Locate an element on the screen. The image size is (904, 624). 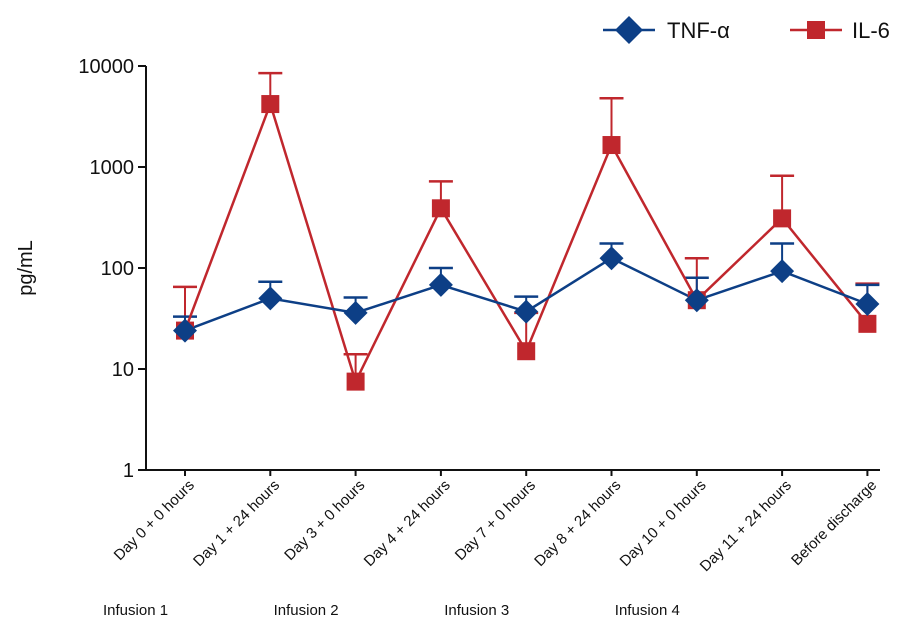
x-tick-label: Day 8 + 24 hours is located at coordinates (577, 523).